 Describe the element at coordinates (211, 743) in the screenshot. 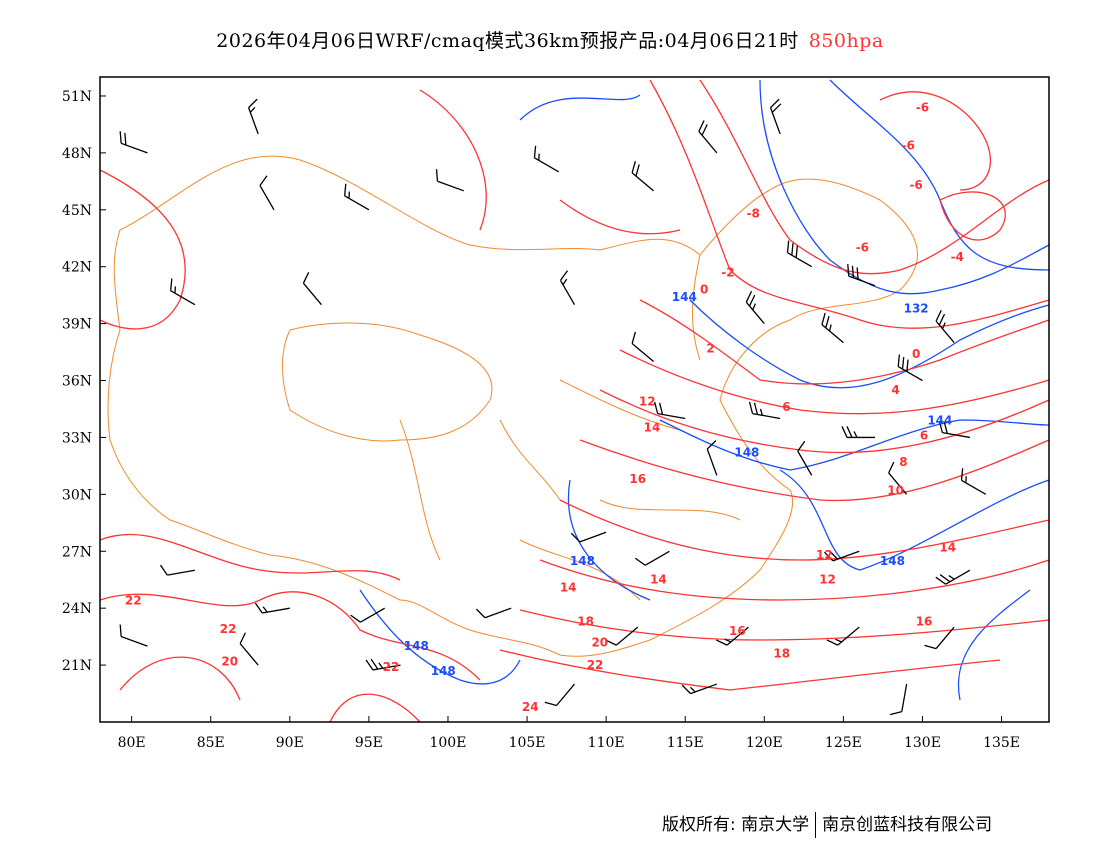

I see `lon-tick-label: 85E` at that location.